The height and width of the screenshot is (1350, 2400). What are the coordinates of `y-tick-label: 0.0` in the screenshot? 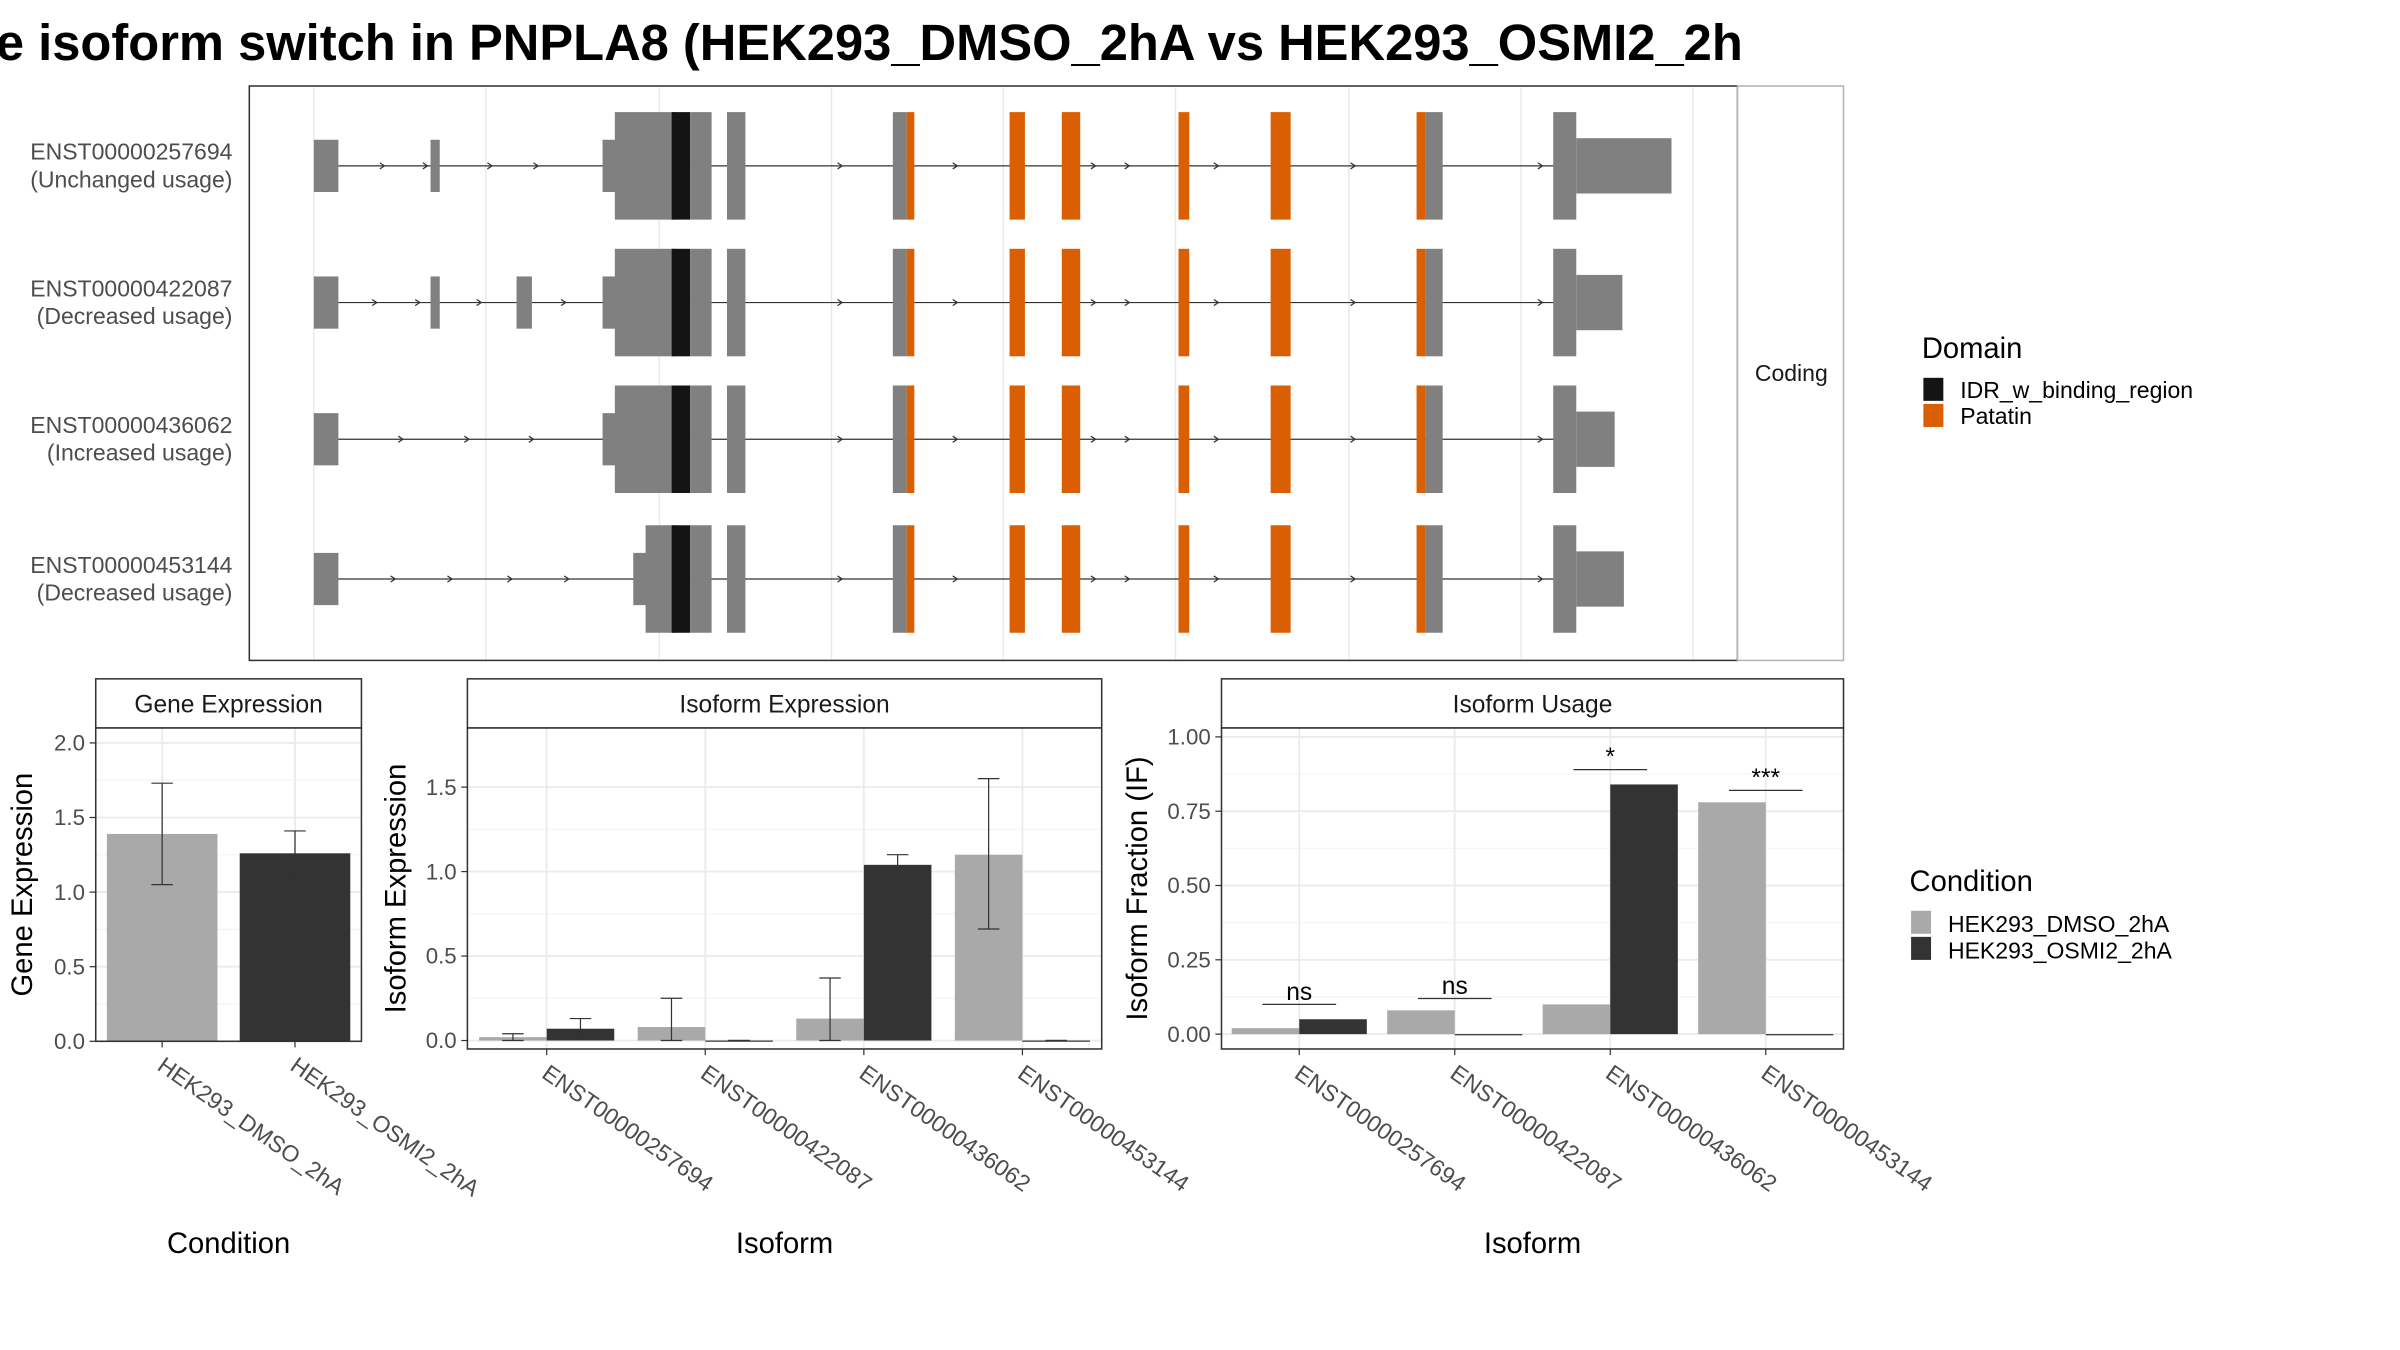 It's located at (69, 1041).